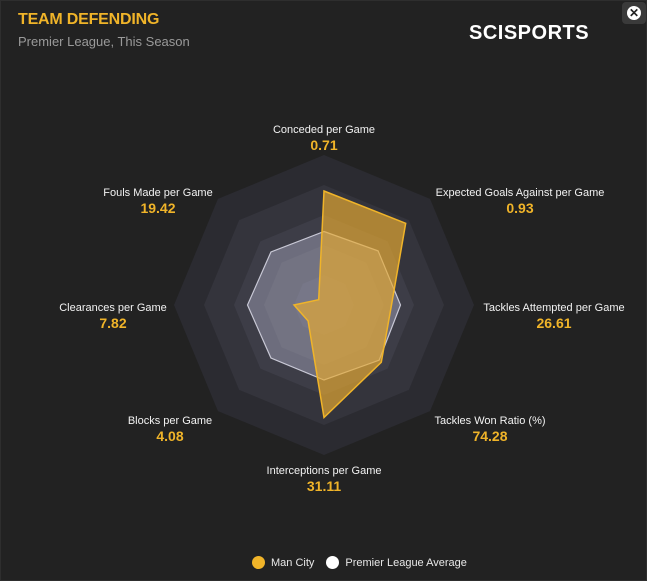 This screenshot has width=647, height=581. I want to click on legend: Man City Premier League Average, so click(365, 562).